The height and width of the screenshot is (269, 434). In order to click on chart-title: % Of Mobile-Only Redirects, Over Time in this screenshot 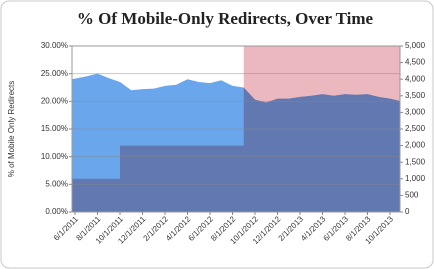, I will do `click(225, 18)`.